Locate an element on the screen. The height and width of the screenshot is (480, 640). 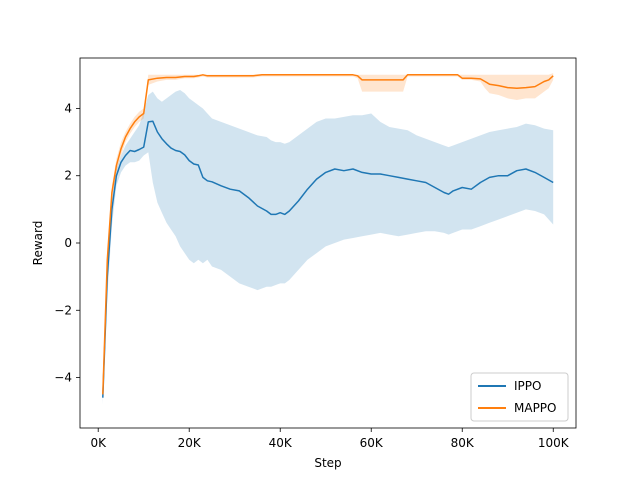
y-tick-label: 0 is located at coordinates (68, 243).